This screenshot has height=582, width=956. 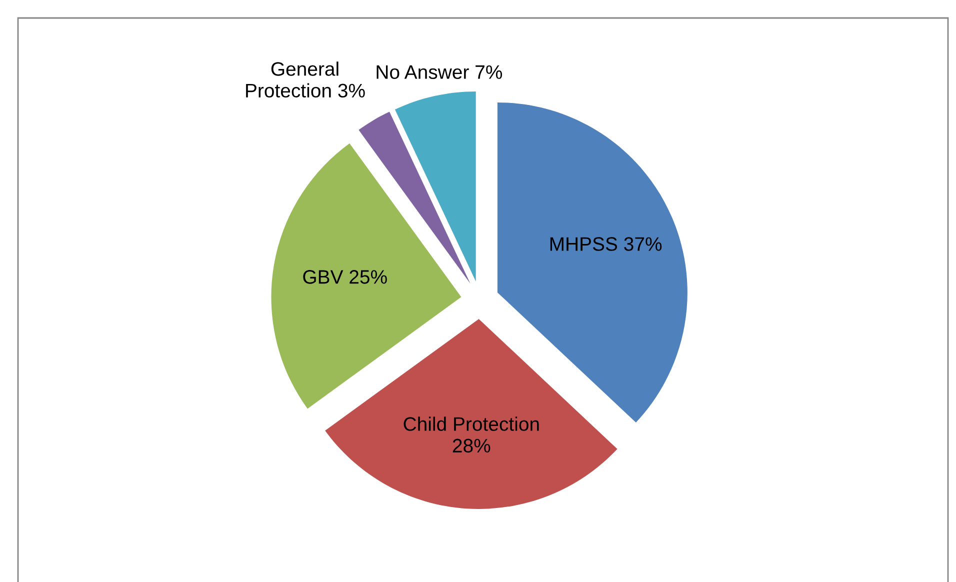 What do you see at coordinates (305, 80) in the screenshot?
I see `slice-label: General Protection 3%` at bounding box center [305, 80].